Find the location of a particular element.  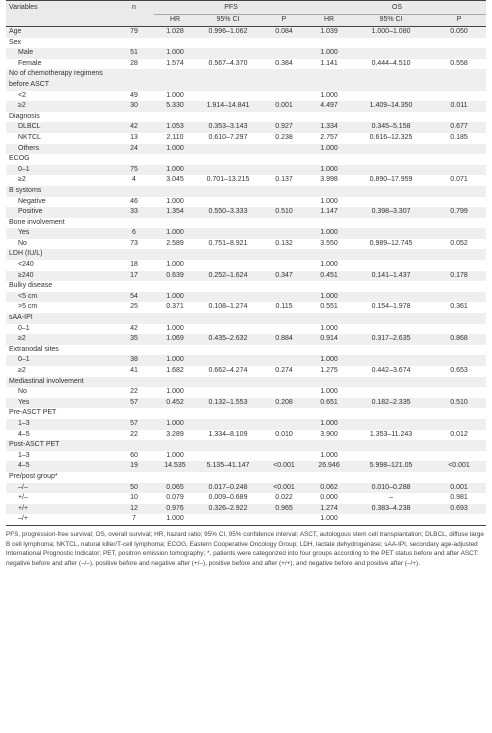

cell-os-ci: 0.890–17.959 is located at coordinates (391, 180).